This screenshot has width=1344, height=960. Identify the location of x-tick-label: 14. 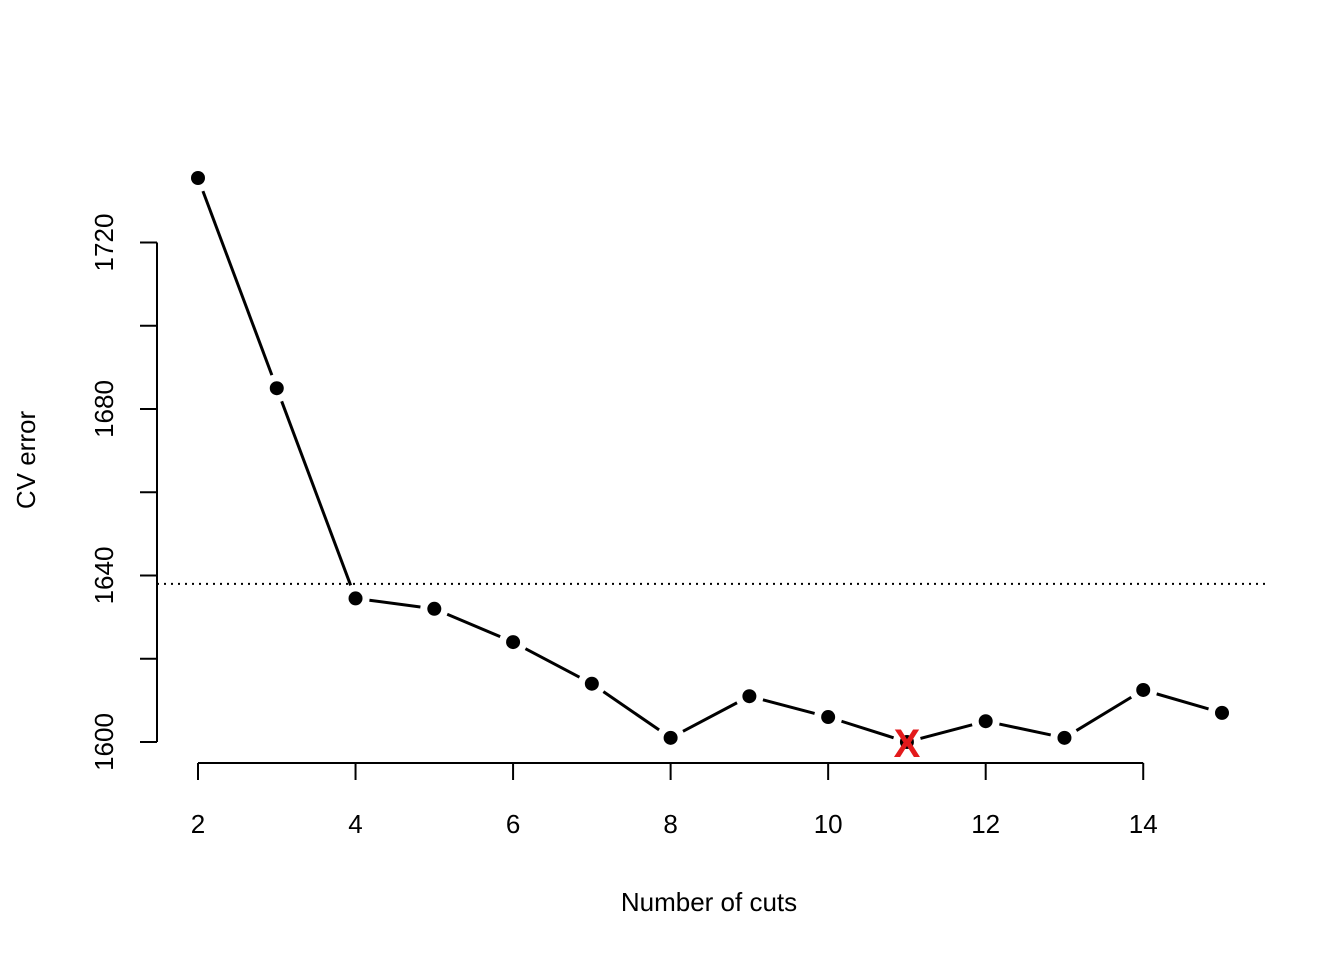
(1143, 824).